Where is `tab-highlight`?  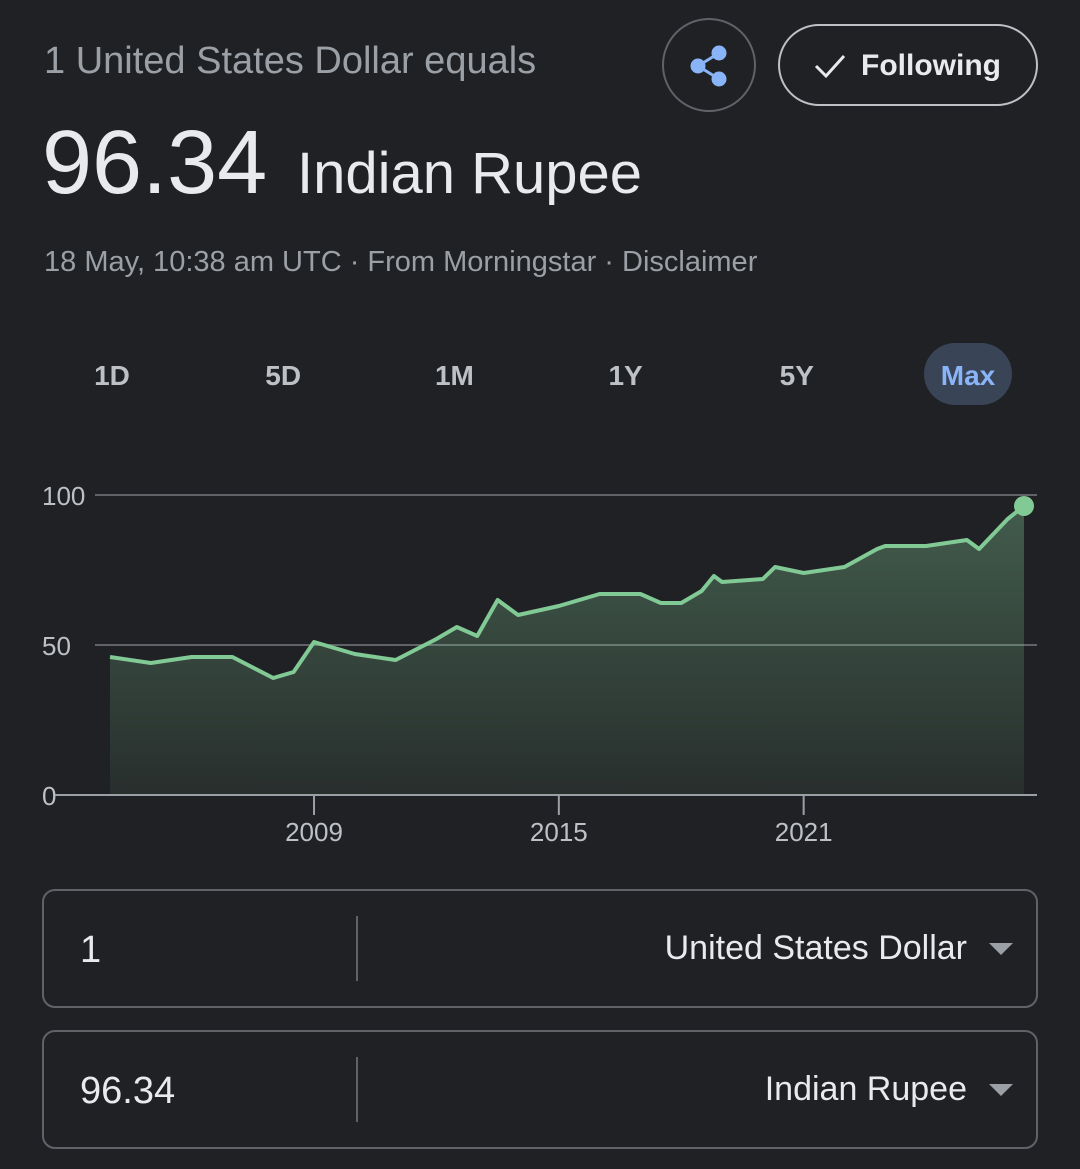
tab-highlight is located at coordinates (968, 374).